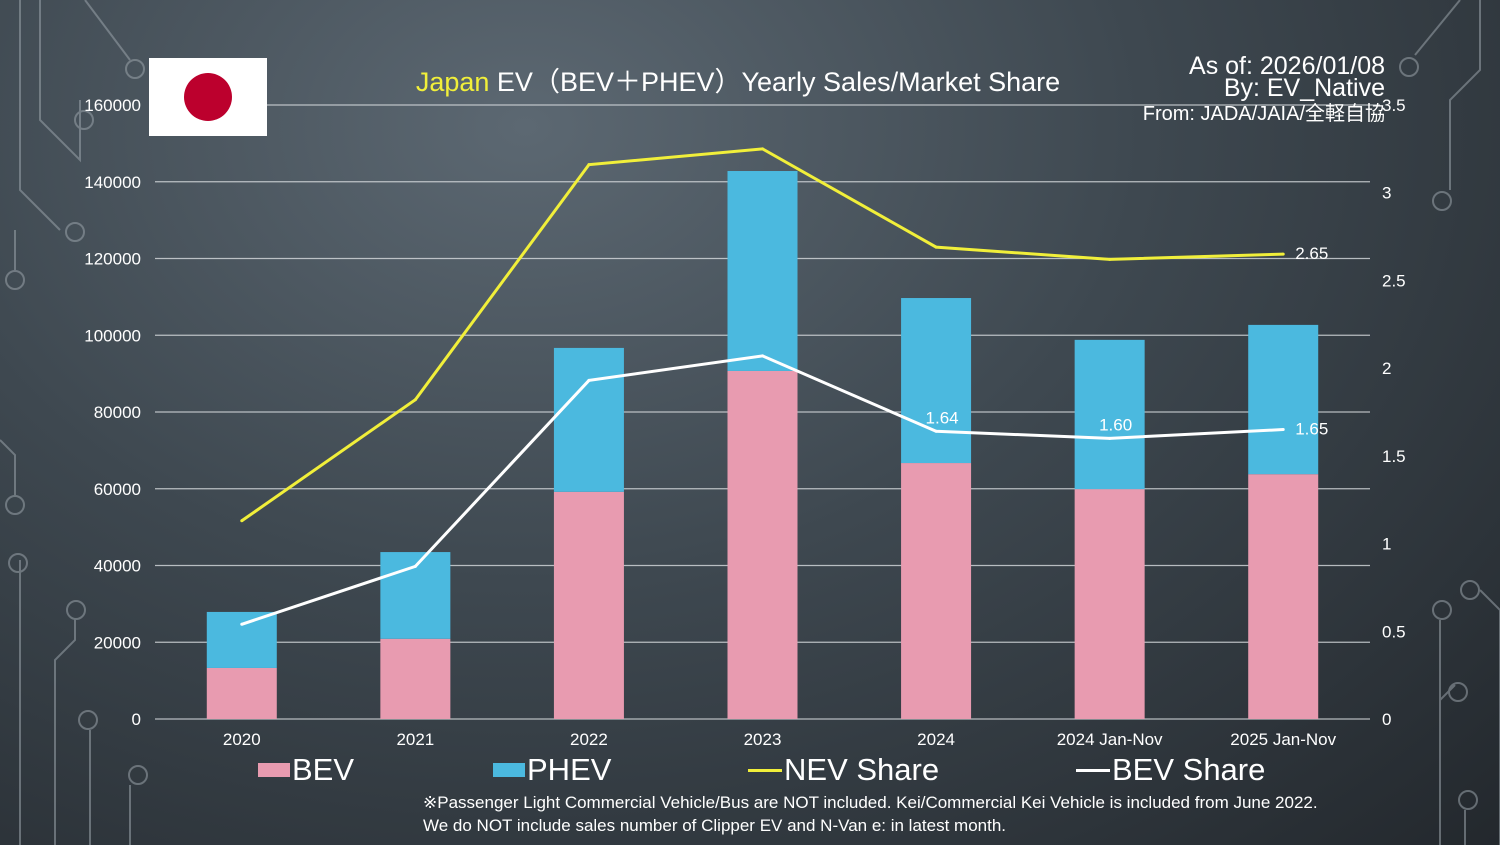  What do you see at coordinates (1394, 105) in the screenshot?
I see `y2-tick-label: 3.5` at bounding box center [1394, 105].